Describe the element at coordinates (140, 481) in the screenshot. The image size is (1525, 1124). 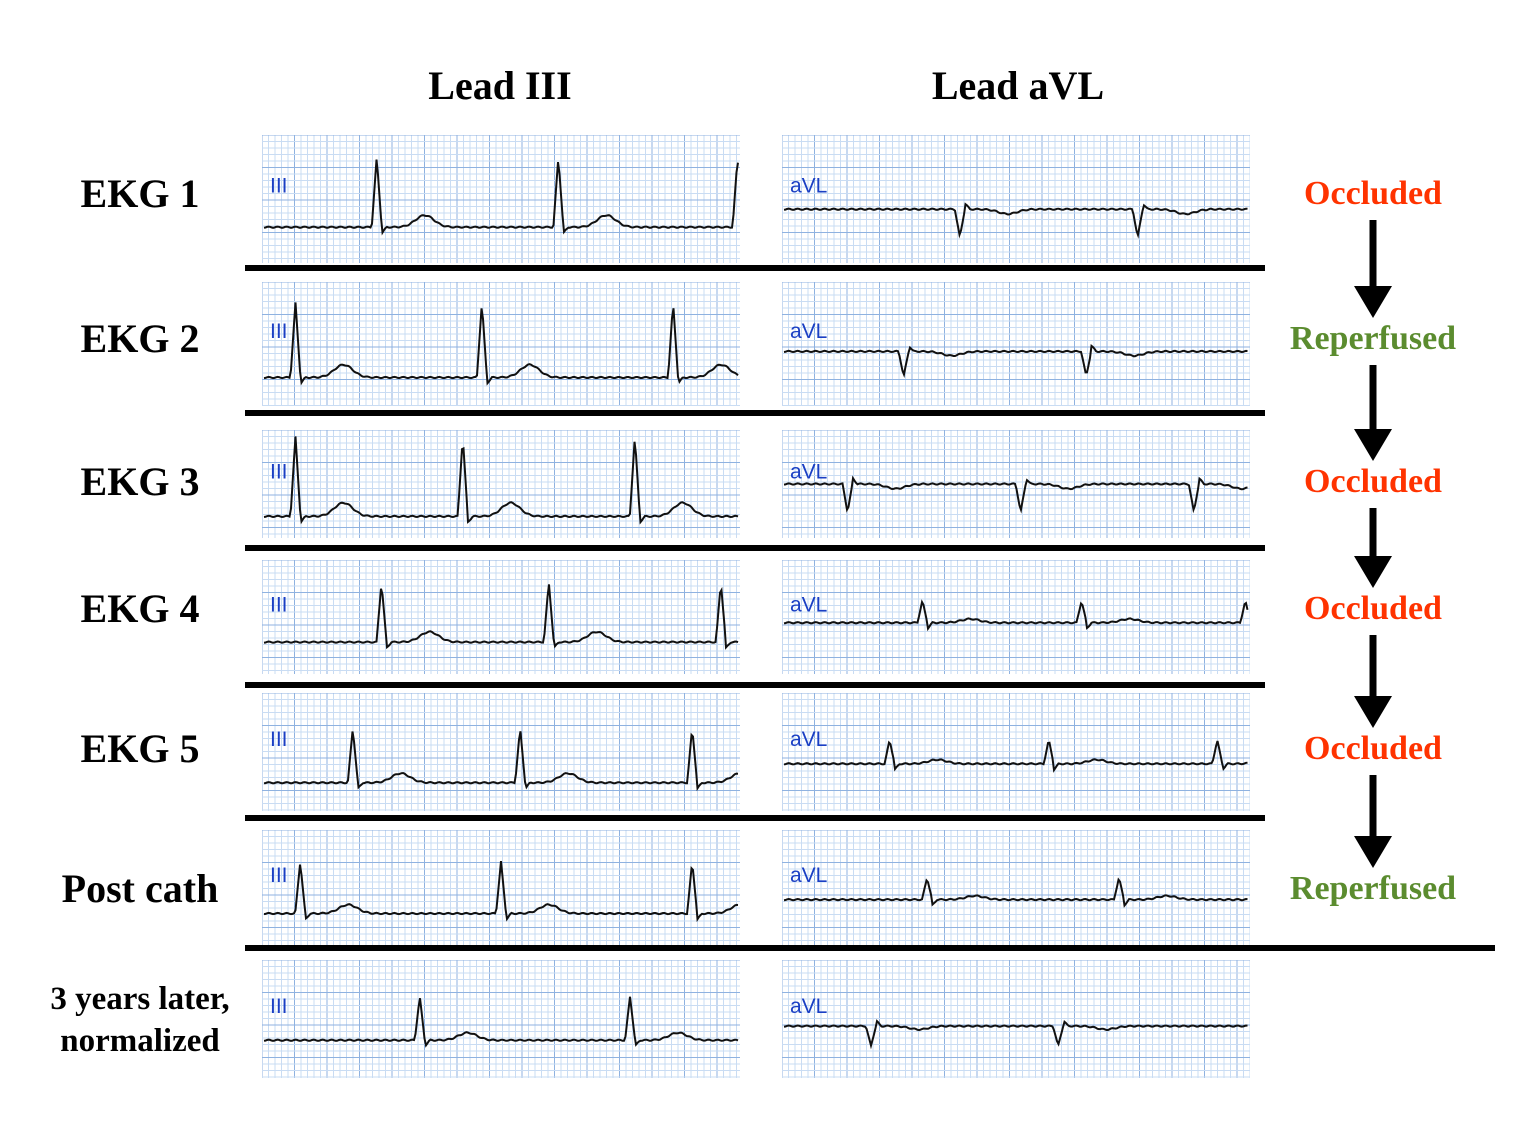
I see `row-label: EKG 3` at that location.